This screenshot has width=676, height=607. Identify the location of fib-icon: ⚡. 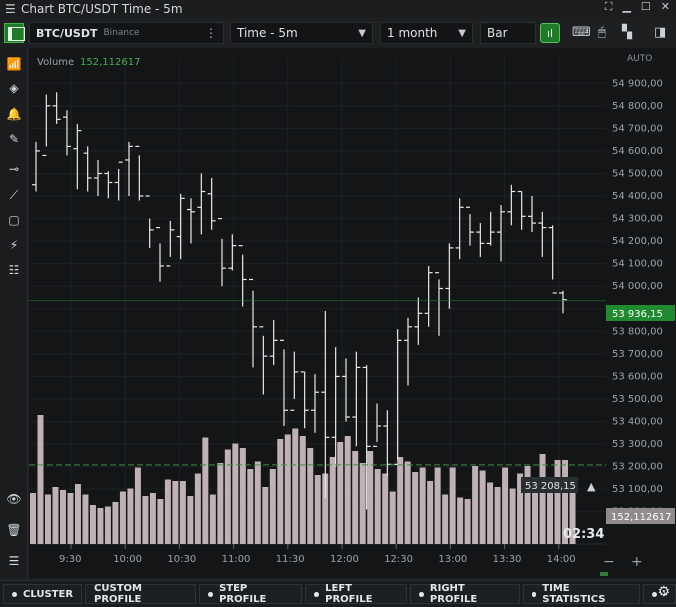
(14, 245).